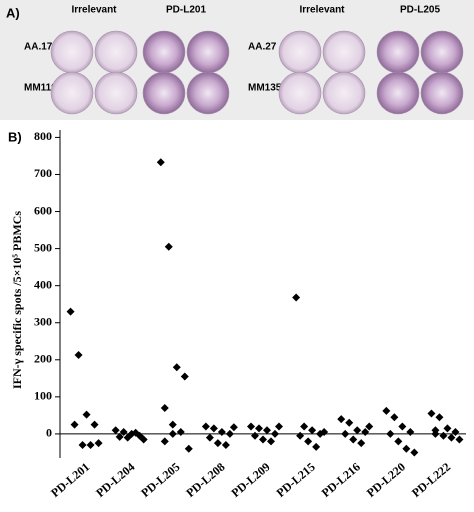 This screenshot has height=512, width=474. What do you see at coordinates (43, 396) in the screenshot?
I see `y-tick-label: 100` at bounding box center [43, 396].